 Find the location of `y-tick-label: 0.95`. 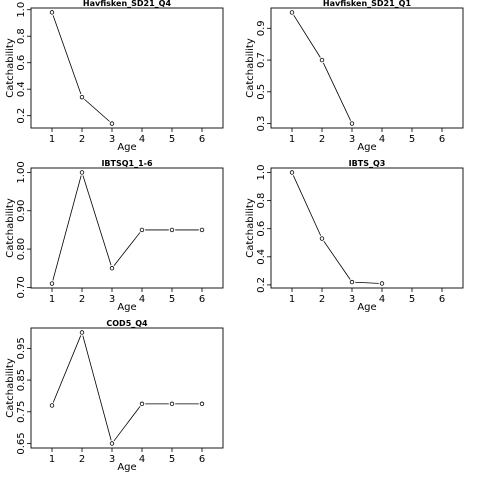

y-tick-label: 0.95 is located at coordinates (21, 348).